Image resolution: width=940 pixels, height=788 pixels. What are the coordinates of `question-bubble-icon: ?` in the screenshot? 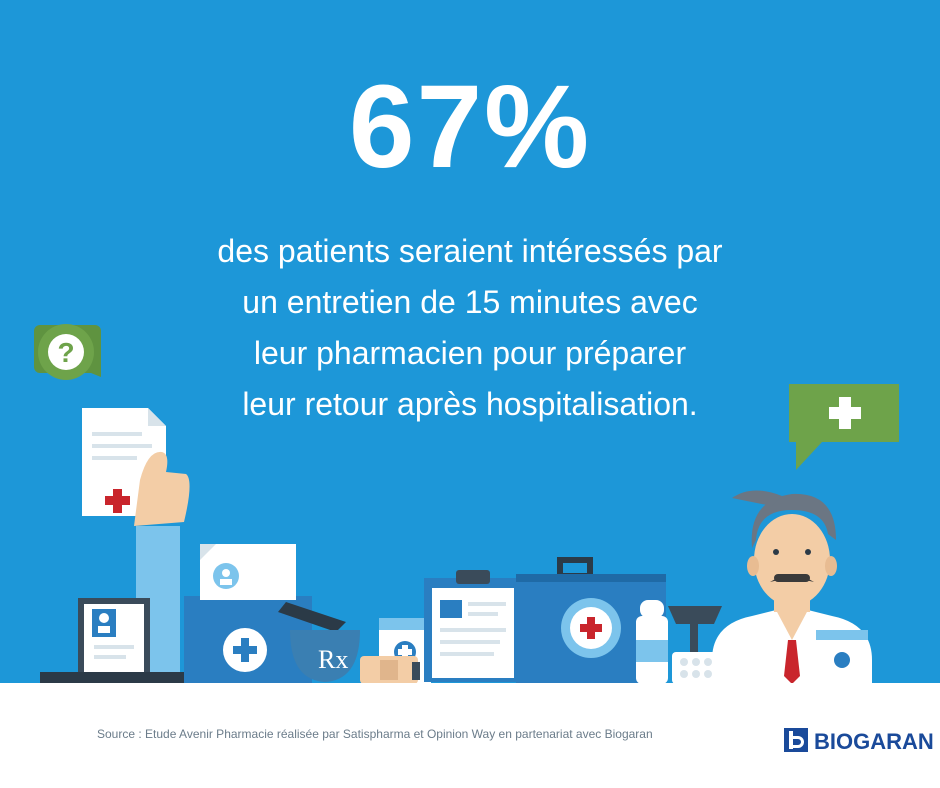 It's located at (67, 352).